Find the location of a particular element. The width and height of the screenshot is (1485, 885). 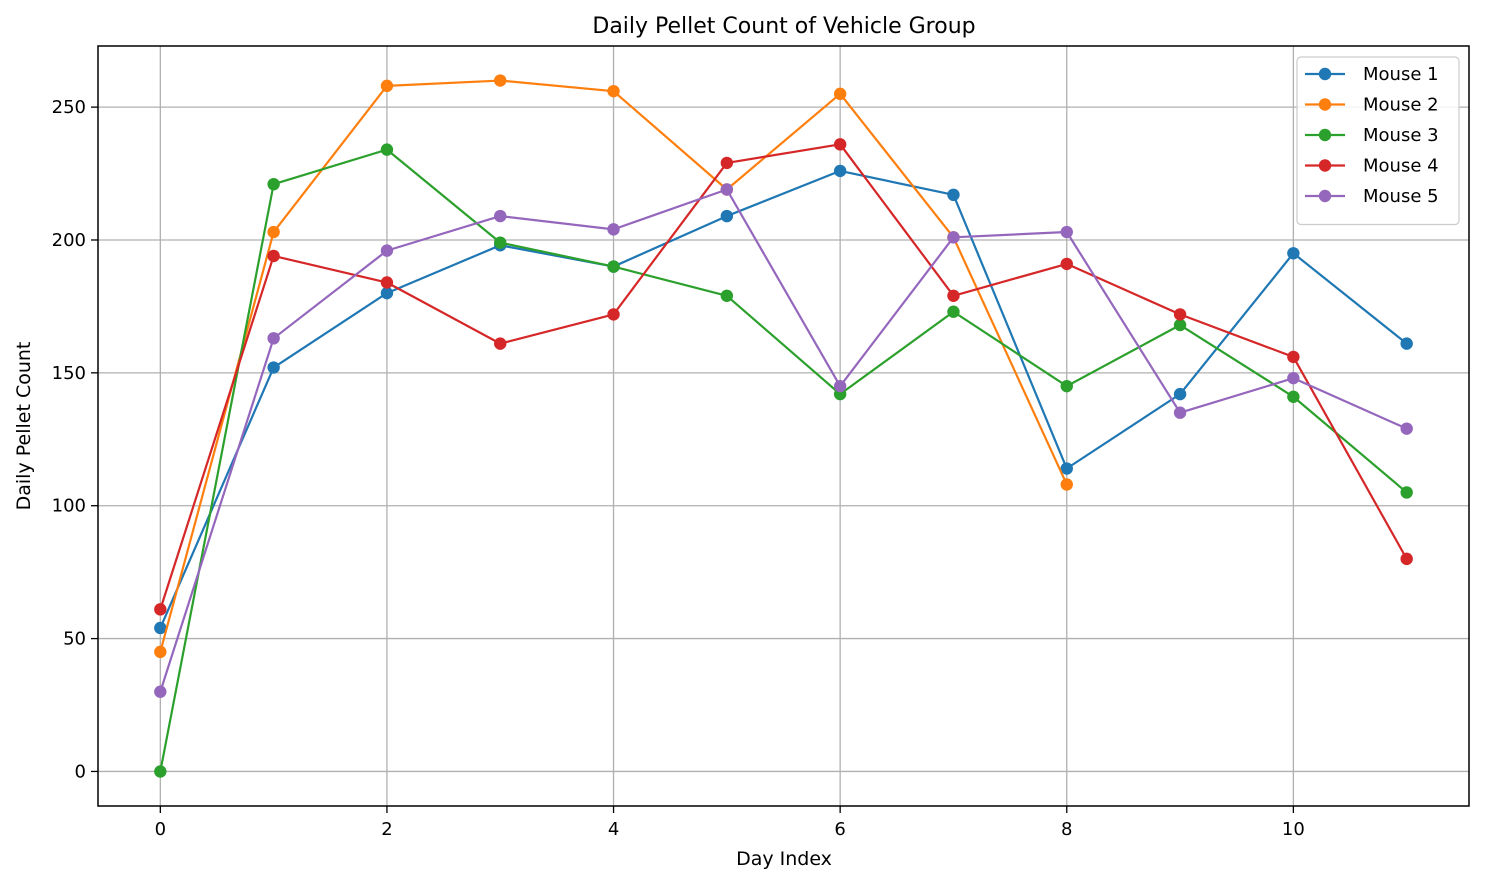

legend-label: Mouse 5 is located at coordinates (1401, 196).